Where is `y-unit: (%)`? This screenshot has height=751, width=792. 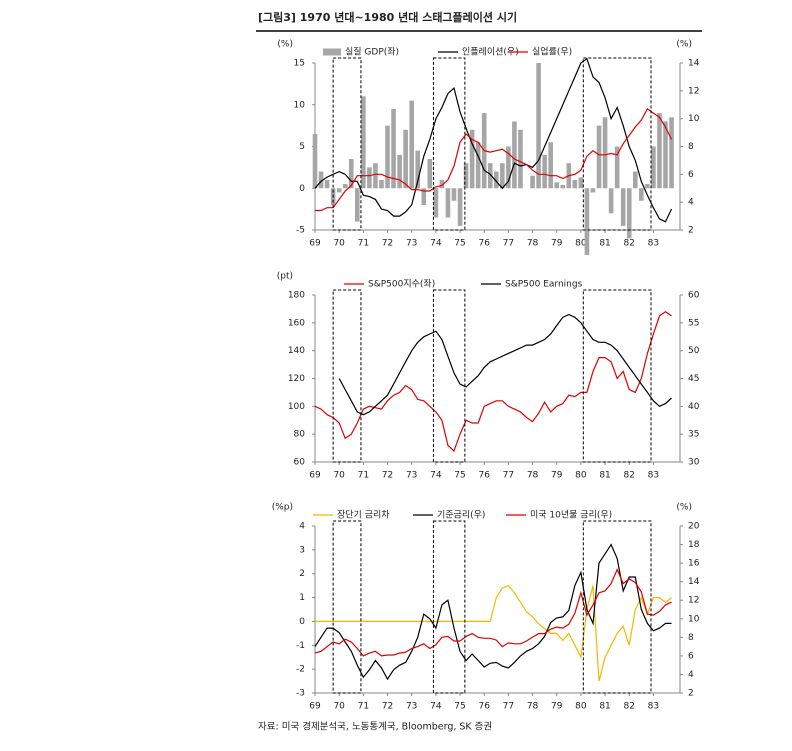
y-unit: (%) is located at coordinates (285, 45).